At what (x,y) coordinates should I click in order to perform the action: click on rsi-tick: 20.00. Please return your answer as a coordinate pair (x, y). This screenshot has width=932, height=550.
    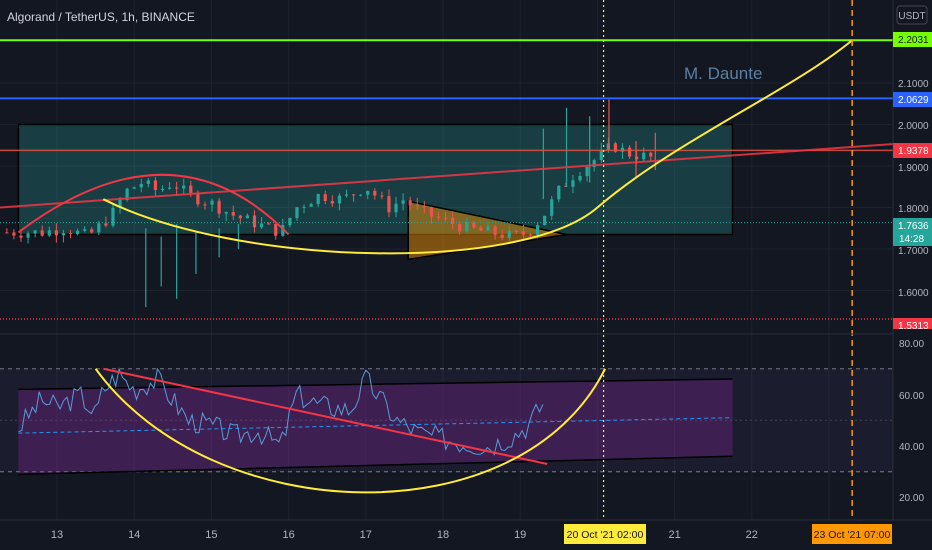
    Looking at the image, I should click on (911, 498).